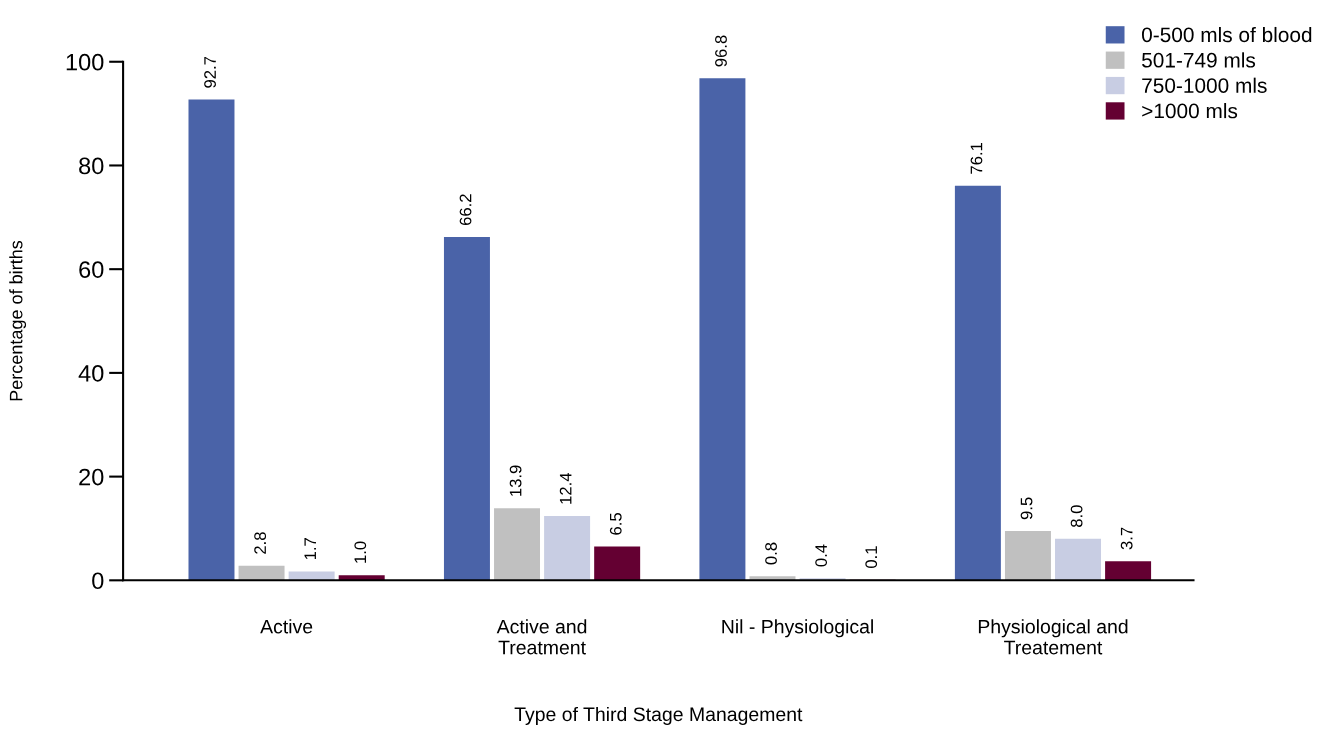 The width and height of the screenshot is (1338, 744). Describe the element at coordinates (1076, 516) in the screenshot. I see `data-label: 8.0` at that location.